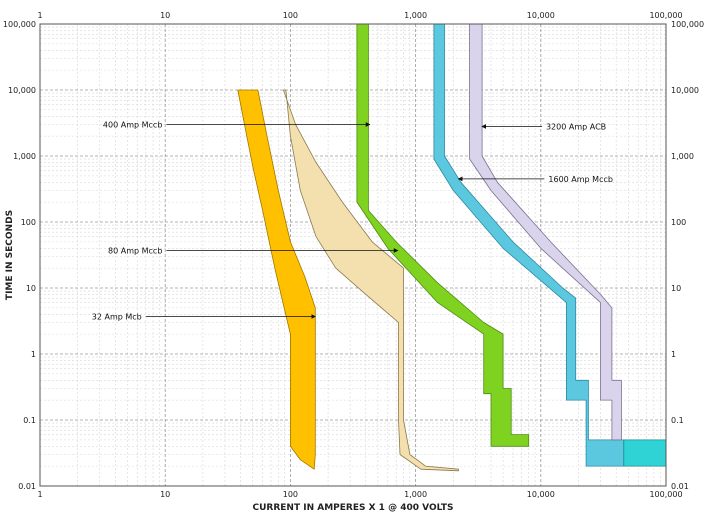  Describe the element at coordinates (678, 222) in the screenshot. I see `y-tick-label-right: 100` at that location.